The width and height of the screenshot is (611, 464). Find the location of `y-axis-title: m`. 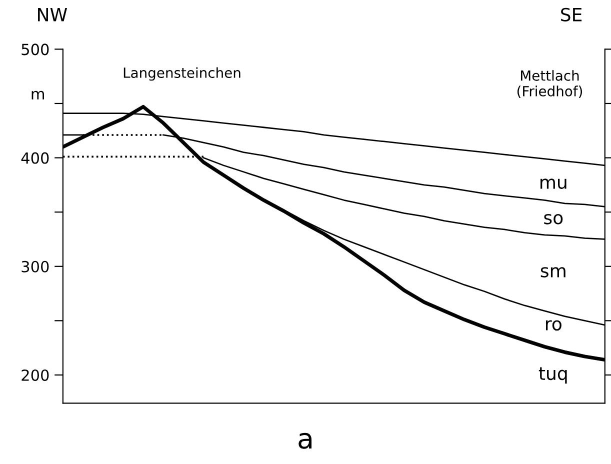

y-axis-title: m is located at coordinates (38, 95).